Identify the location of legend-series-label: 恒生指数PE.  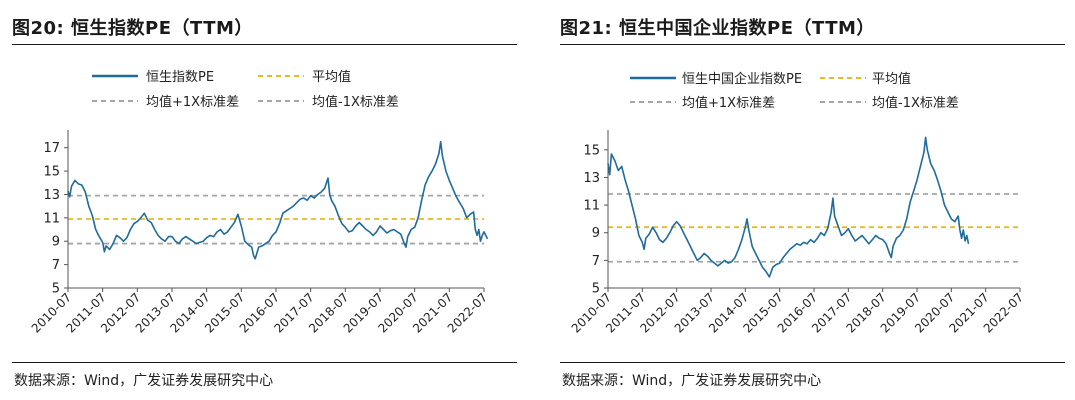
(180, 77).